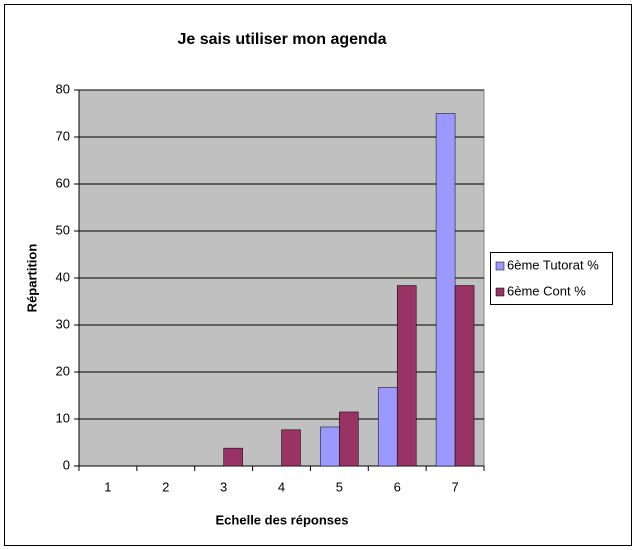  Describe the element at coordinates (454, 486) in the screenshot. I see `x-tick-label: 7` at that location.